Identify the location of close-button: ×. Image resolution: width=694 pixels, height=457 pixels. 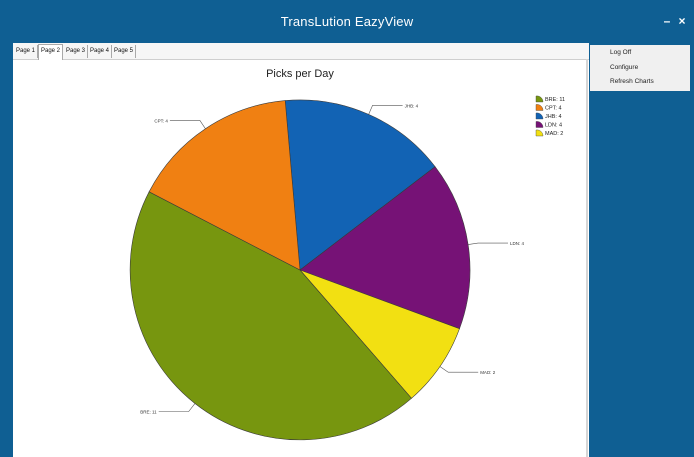
(682, 21).